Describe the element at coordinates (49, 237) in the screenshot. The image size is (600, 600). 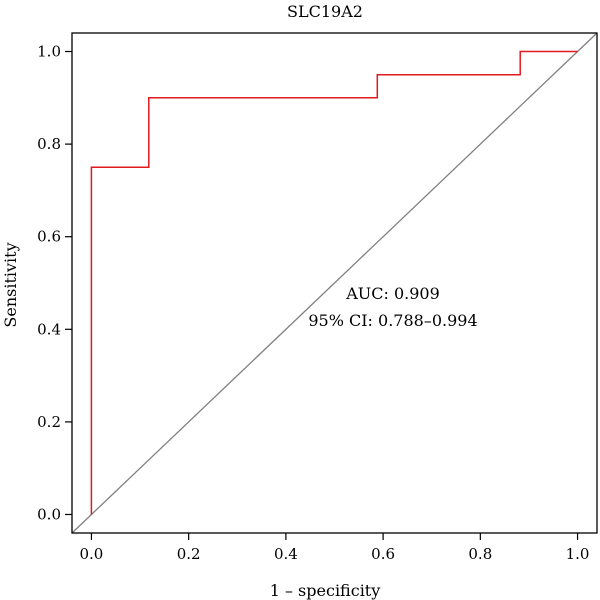
I see `y-tick-label: 0.6` at that location.